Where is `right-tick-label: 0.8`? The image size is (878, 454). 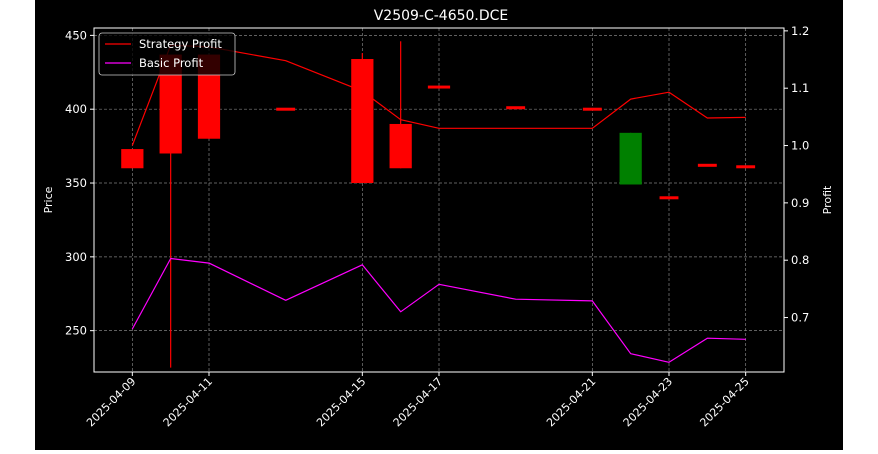 right-tick-label: 0.8 is located at coordinates (800, 260).